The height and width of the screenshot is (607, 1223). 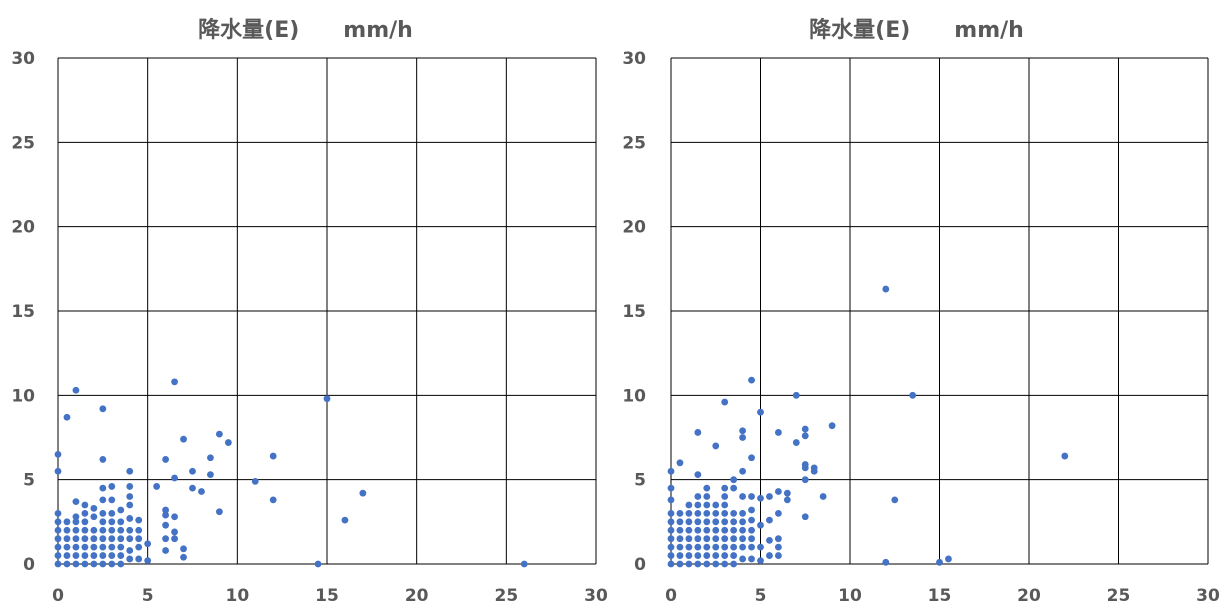 What do you see at coordinates (916, 30) in the screenshot?
I see `chart-title: 降水量(E) mm/h` at bounding box center [916, 30].